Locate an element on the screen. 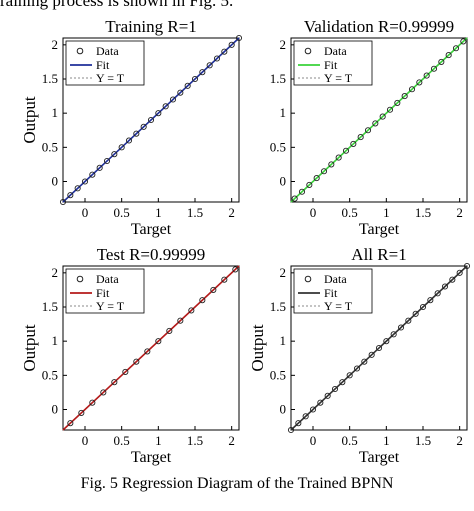 This screenshot has width=474, height=511. panel-title: Validation R=0.99999 is located at coordinates (379, 26).